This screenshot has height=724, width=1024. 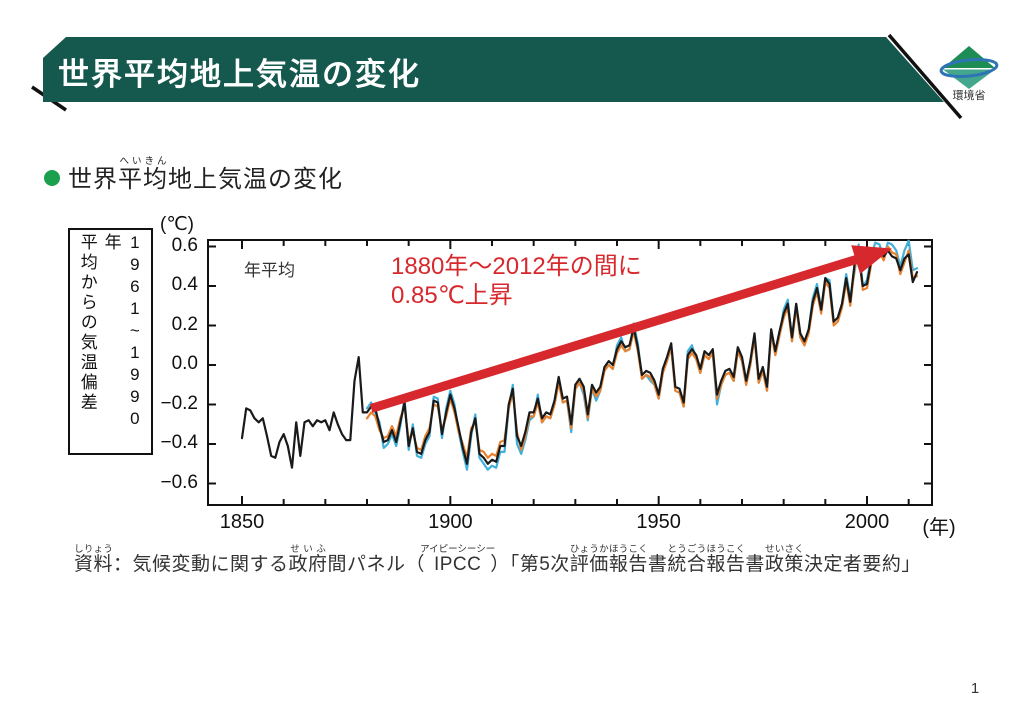 I want to click on y-tick-label: 0.0, so click(x=184, y=363).